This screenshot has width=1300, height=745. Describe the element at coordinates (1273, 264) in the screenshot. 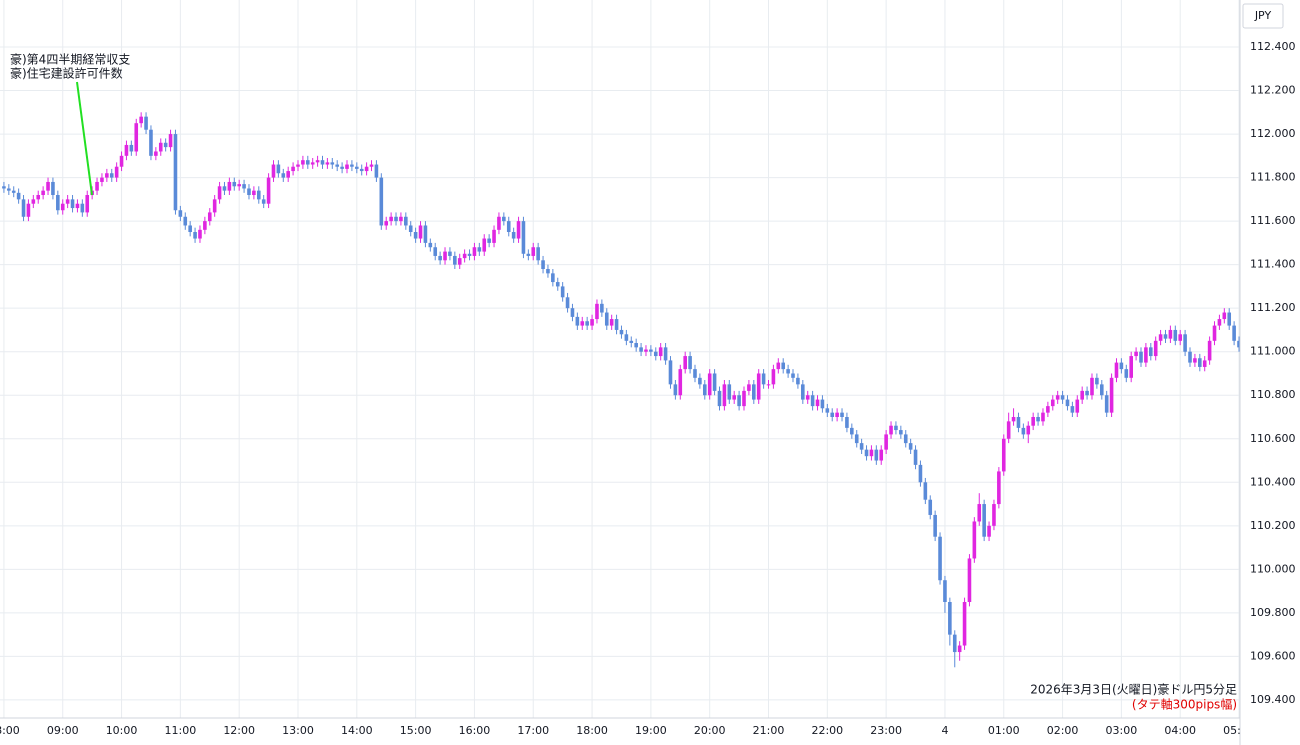

I see `y-tick-label: 111.400` at that location.